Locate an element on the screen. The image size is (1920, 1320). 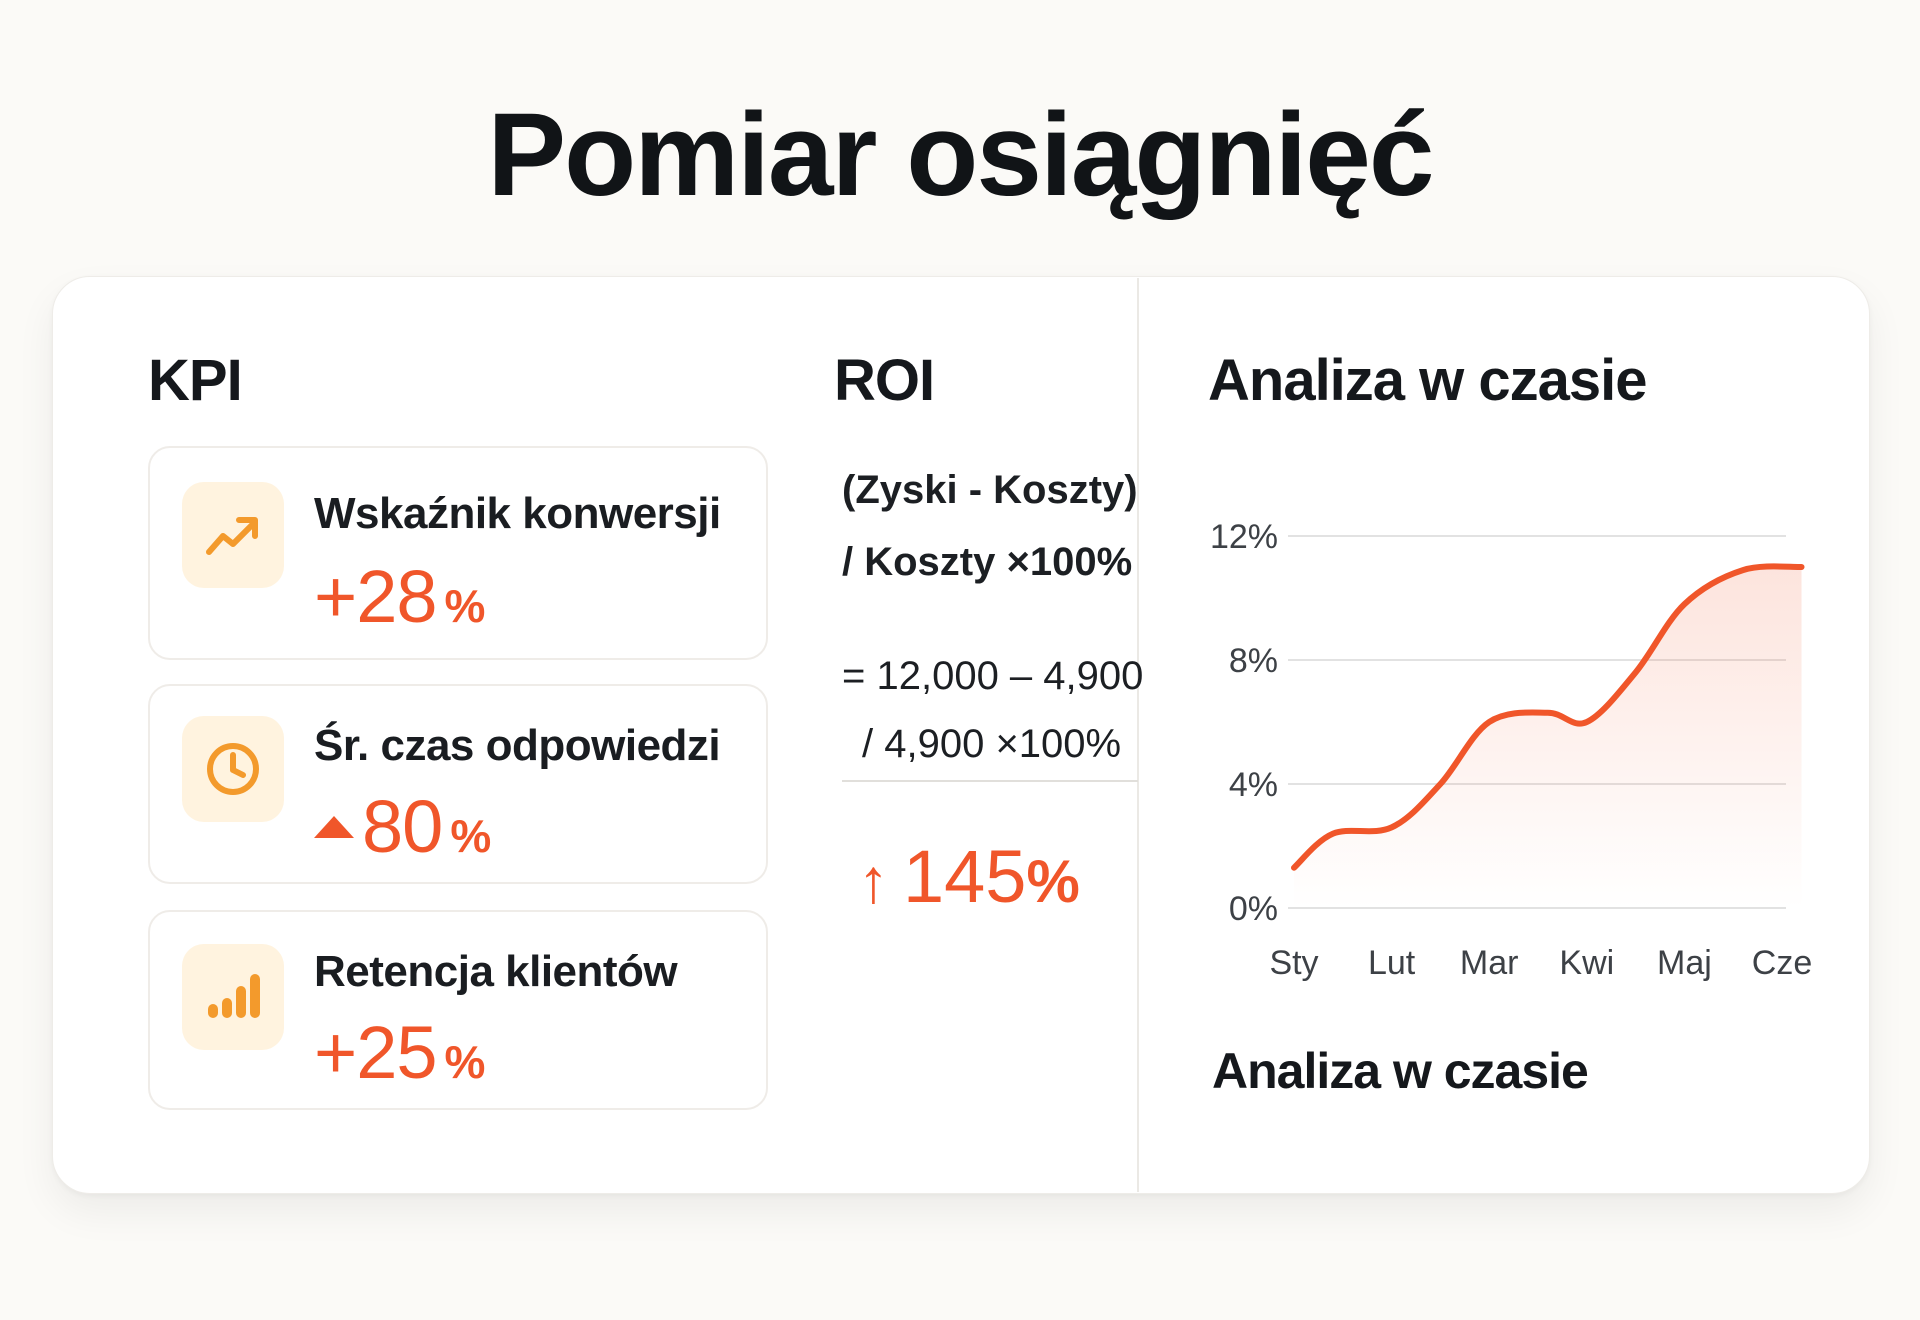
kpi-number: 80 is located at coordinates (402, 826).